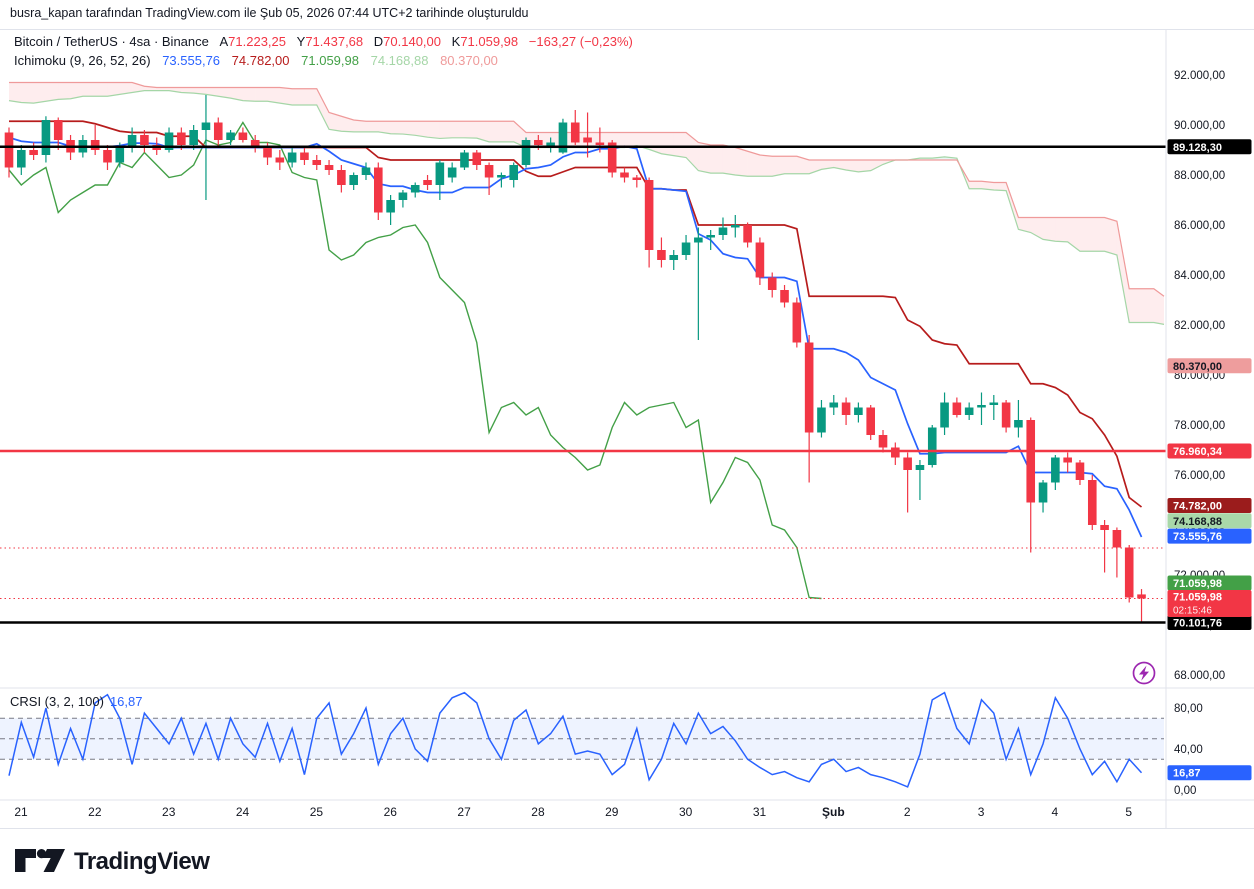  I want to click on kijun-badge: 74.782,00, so click(1209, 505).